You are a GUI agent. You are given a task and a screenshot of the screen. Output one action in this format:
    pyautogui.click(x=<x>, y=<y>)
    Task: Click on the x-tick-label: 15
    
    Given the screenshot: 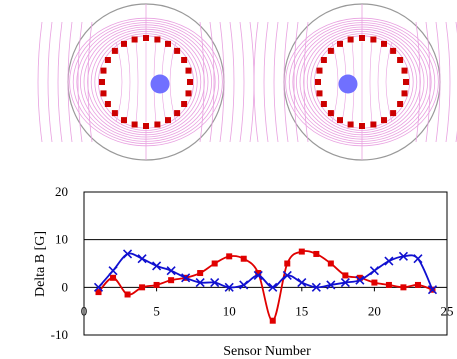 What is the action you would take?
    pyautogui.click(x=301, y=310)
    